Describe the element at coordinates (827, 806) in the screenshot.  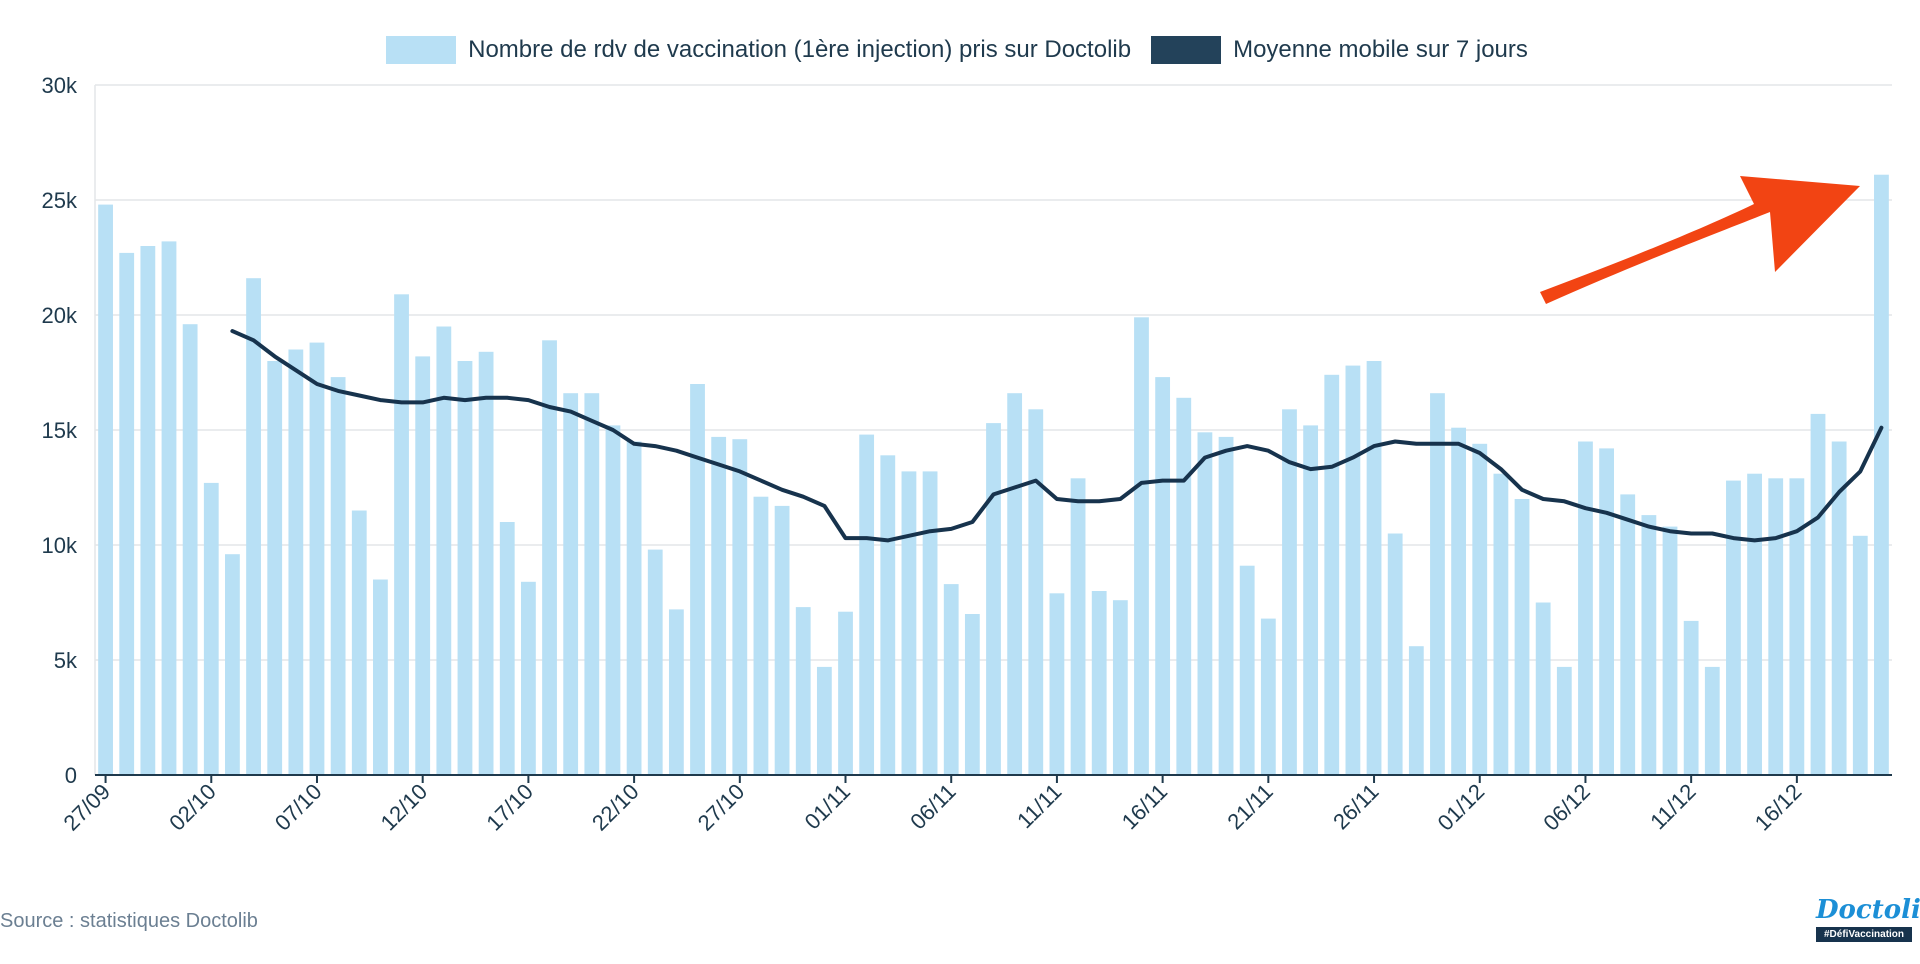
I see `x-tick-label: 01/11` at that location.